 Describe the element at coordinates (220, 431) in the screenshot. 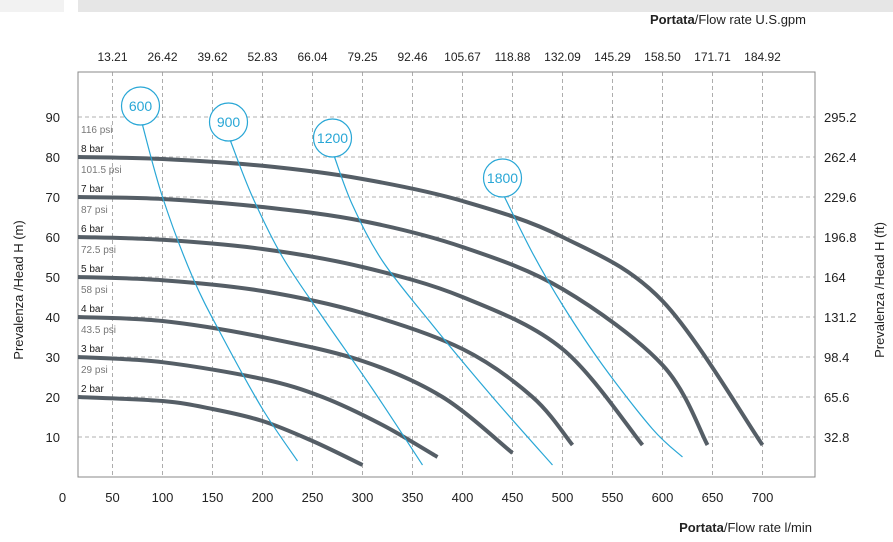

I see `pressure-curve-2-bar` at that location.